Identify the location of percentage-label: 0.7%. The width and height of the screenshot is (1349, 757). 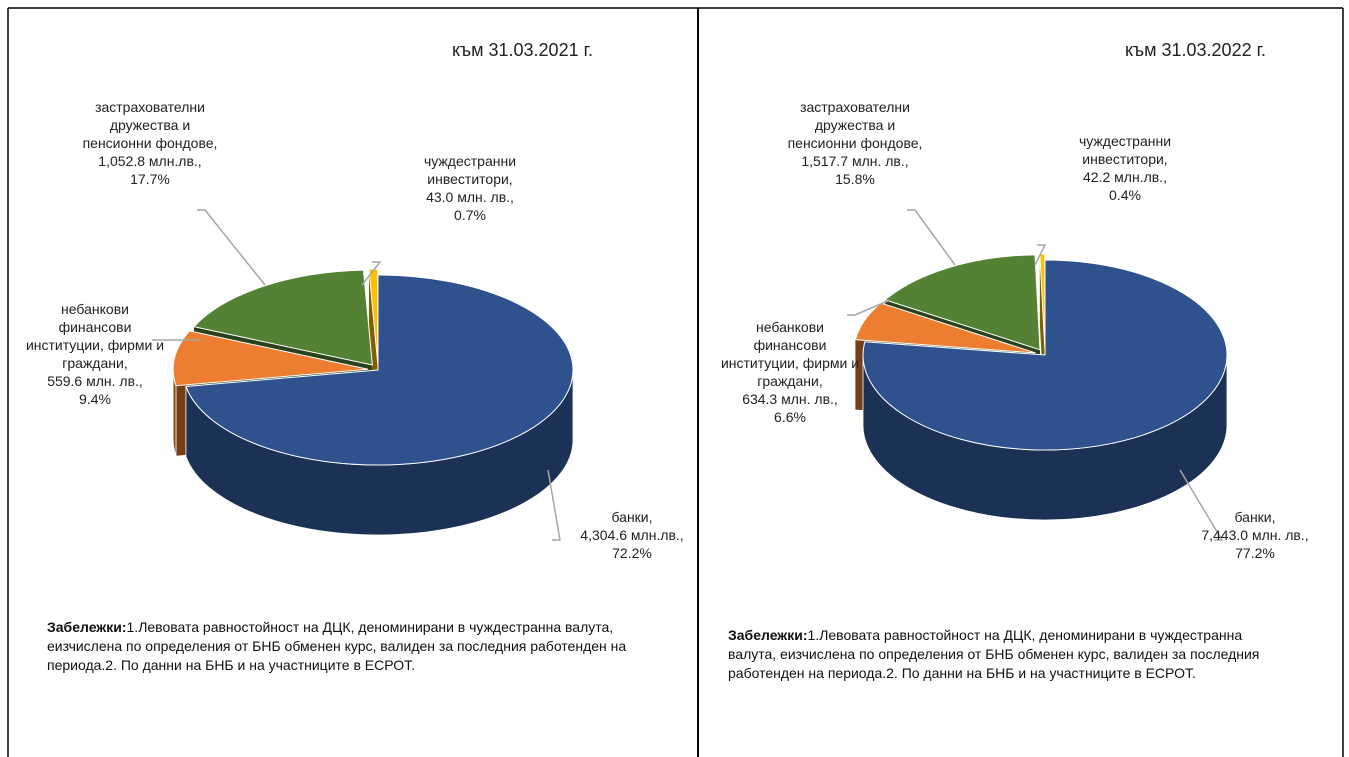
(470, 215).